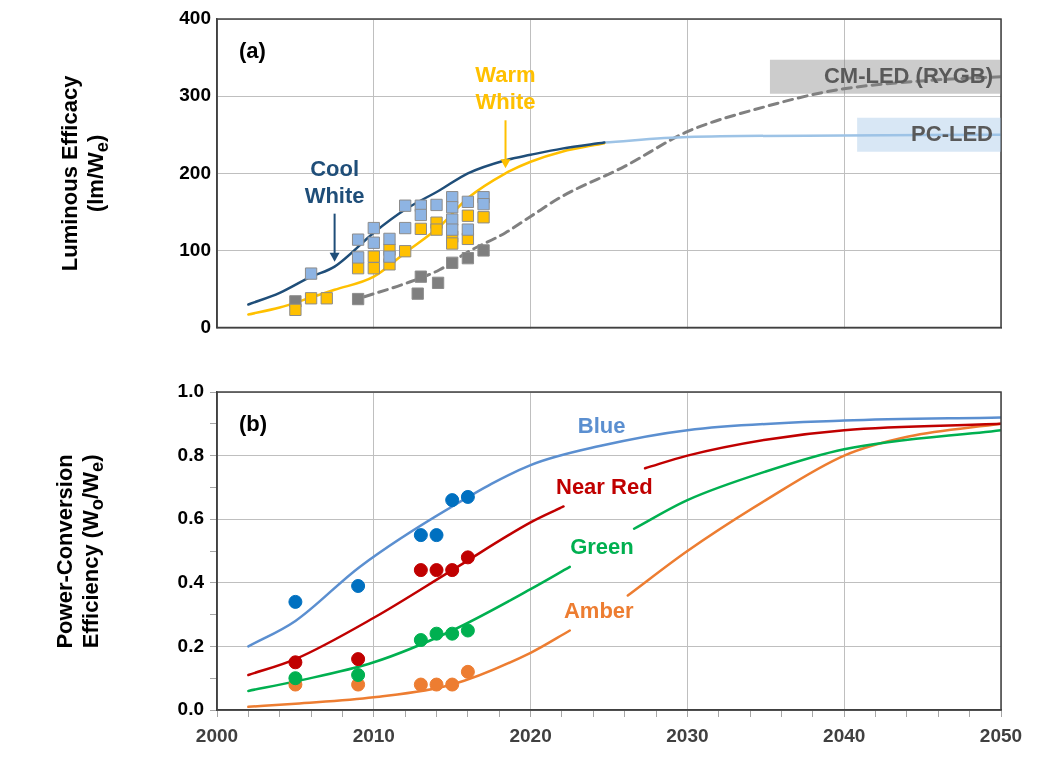 This screenshot has height=763, width=1038. I want to click on annotation: (b), so click(253, 424).